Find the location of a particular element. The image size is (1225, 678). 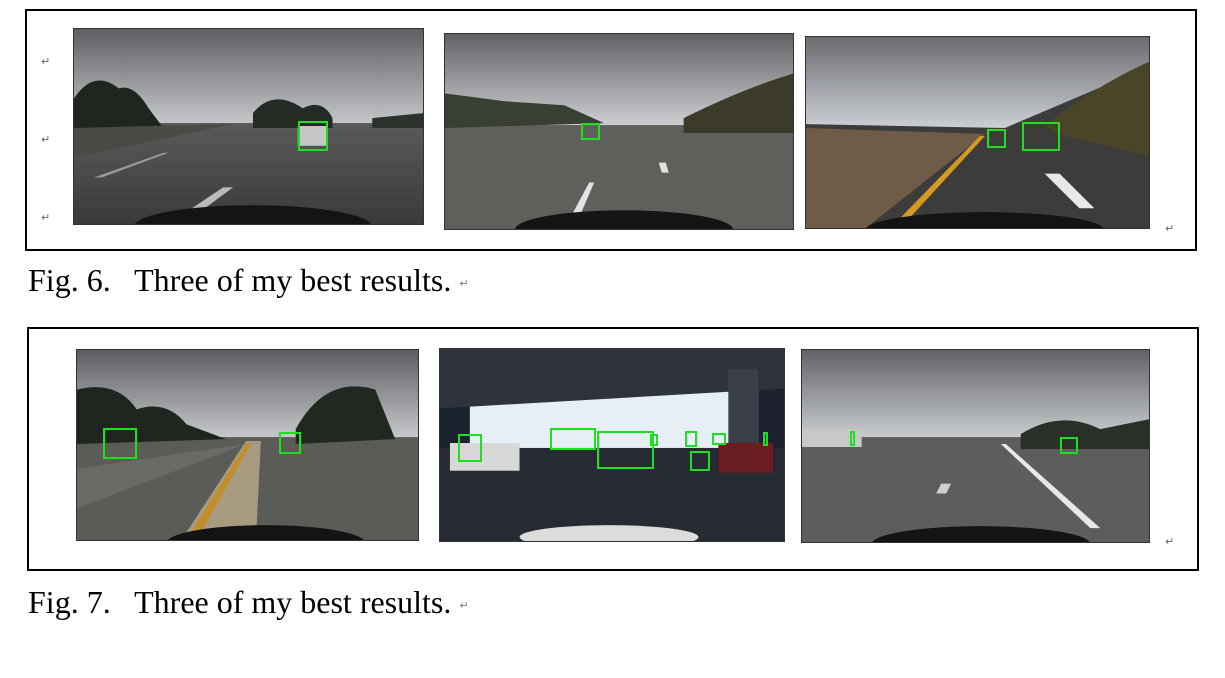

figure-6-caption: Fig. 6. Three of my best results. ↵ is located at coordinates (248, 280).